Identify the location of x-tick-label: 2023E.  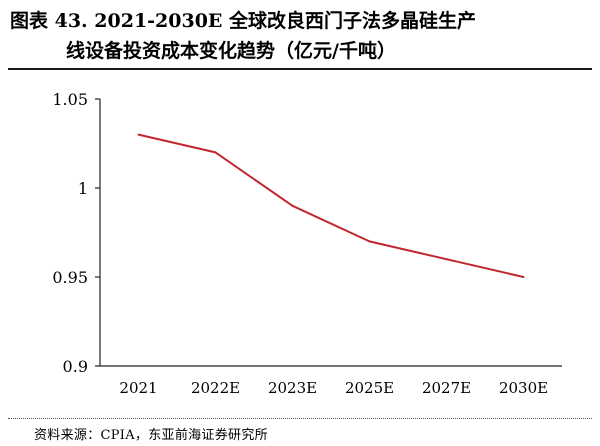
(292, 388).